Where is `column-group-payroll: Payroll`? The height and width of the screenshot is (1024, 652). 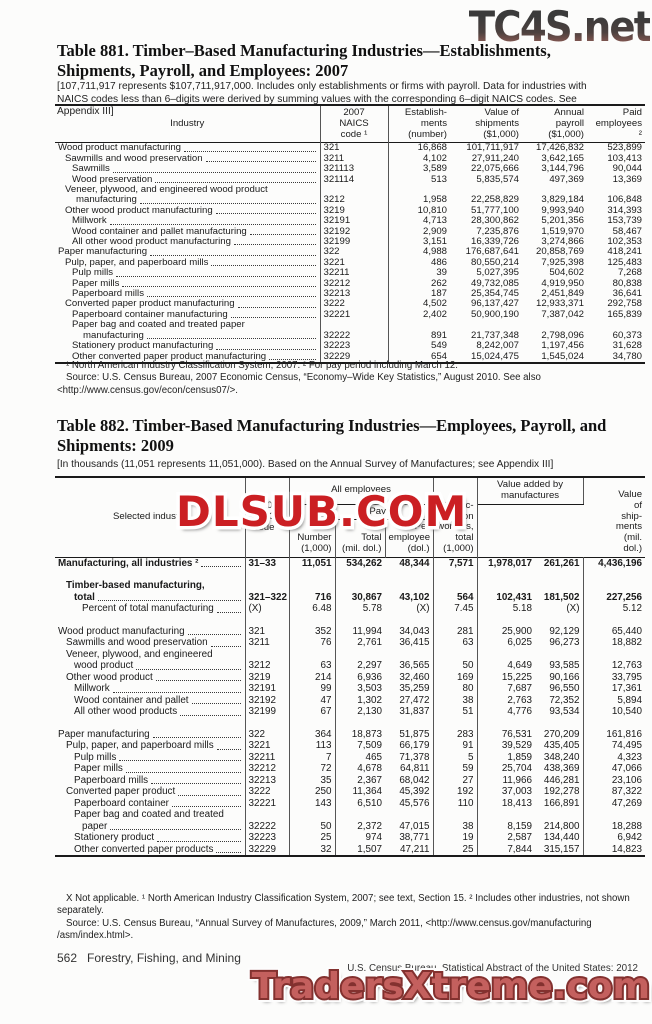 column-group-payroll: Payroll is located at coordinates (384, 512).